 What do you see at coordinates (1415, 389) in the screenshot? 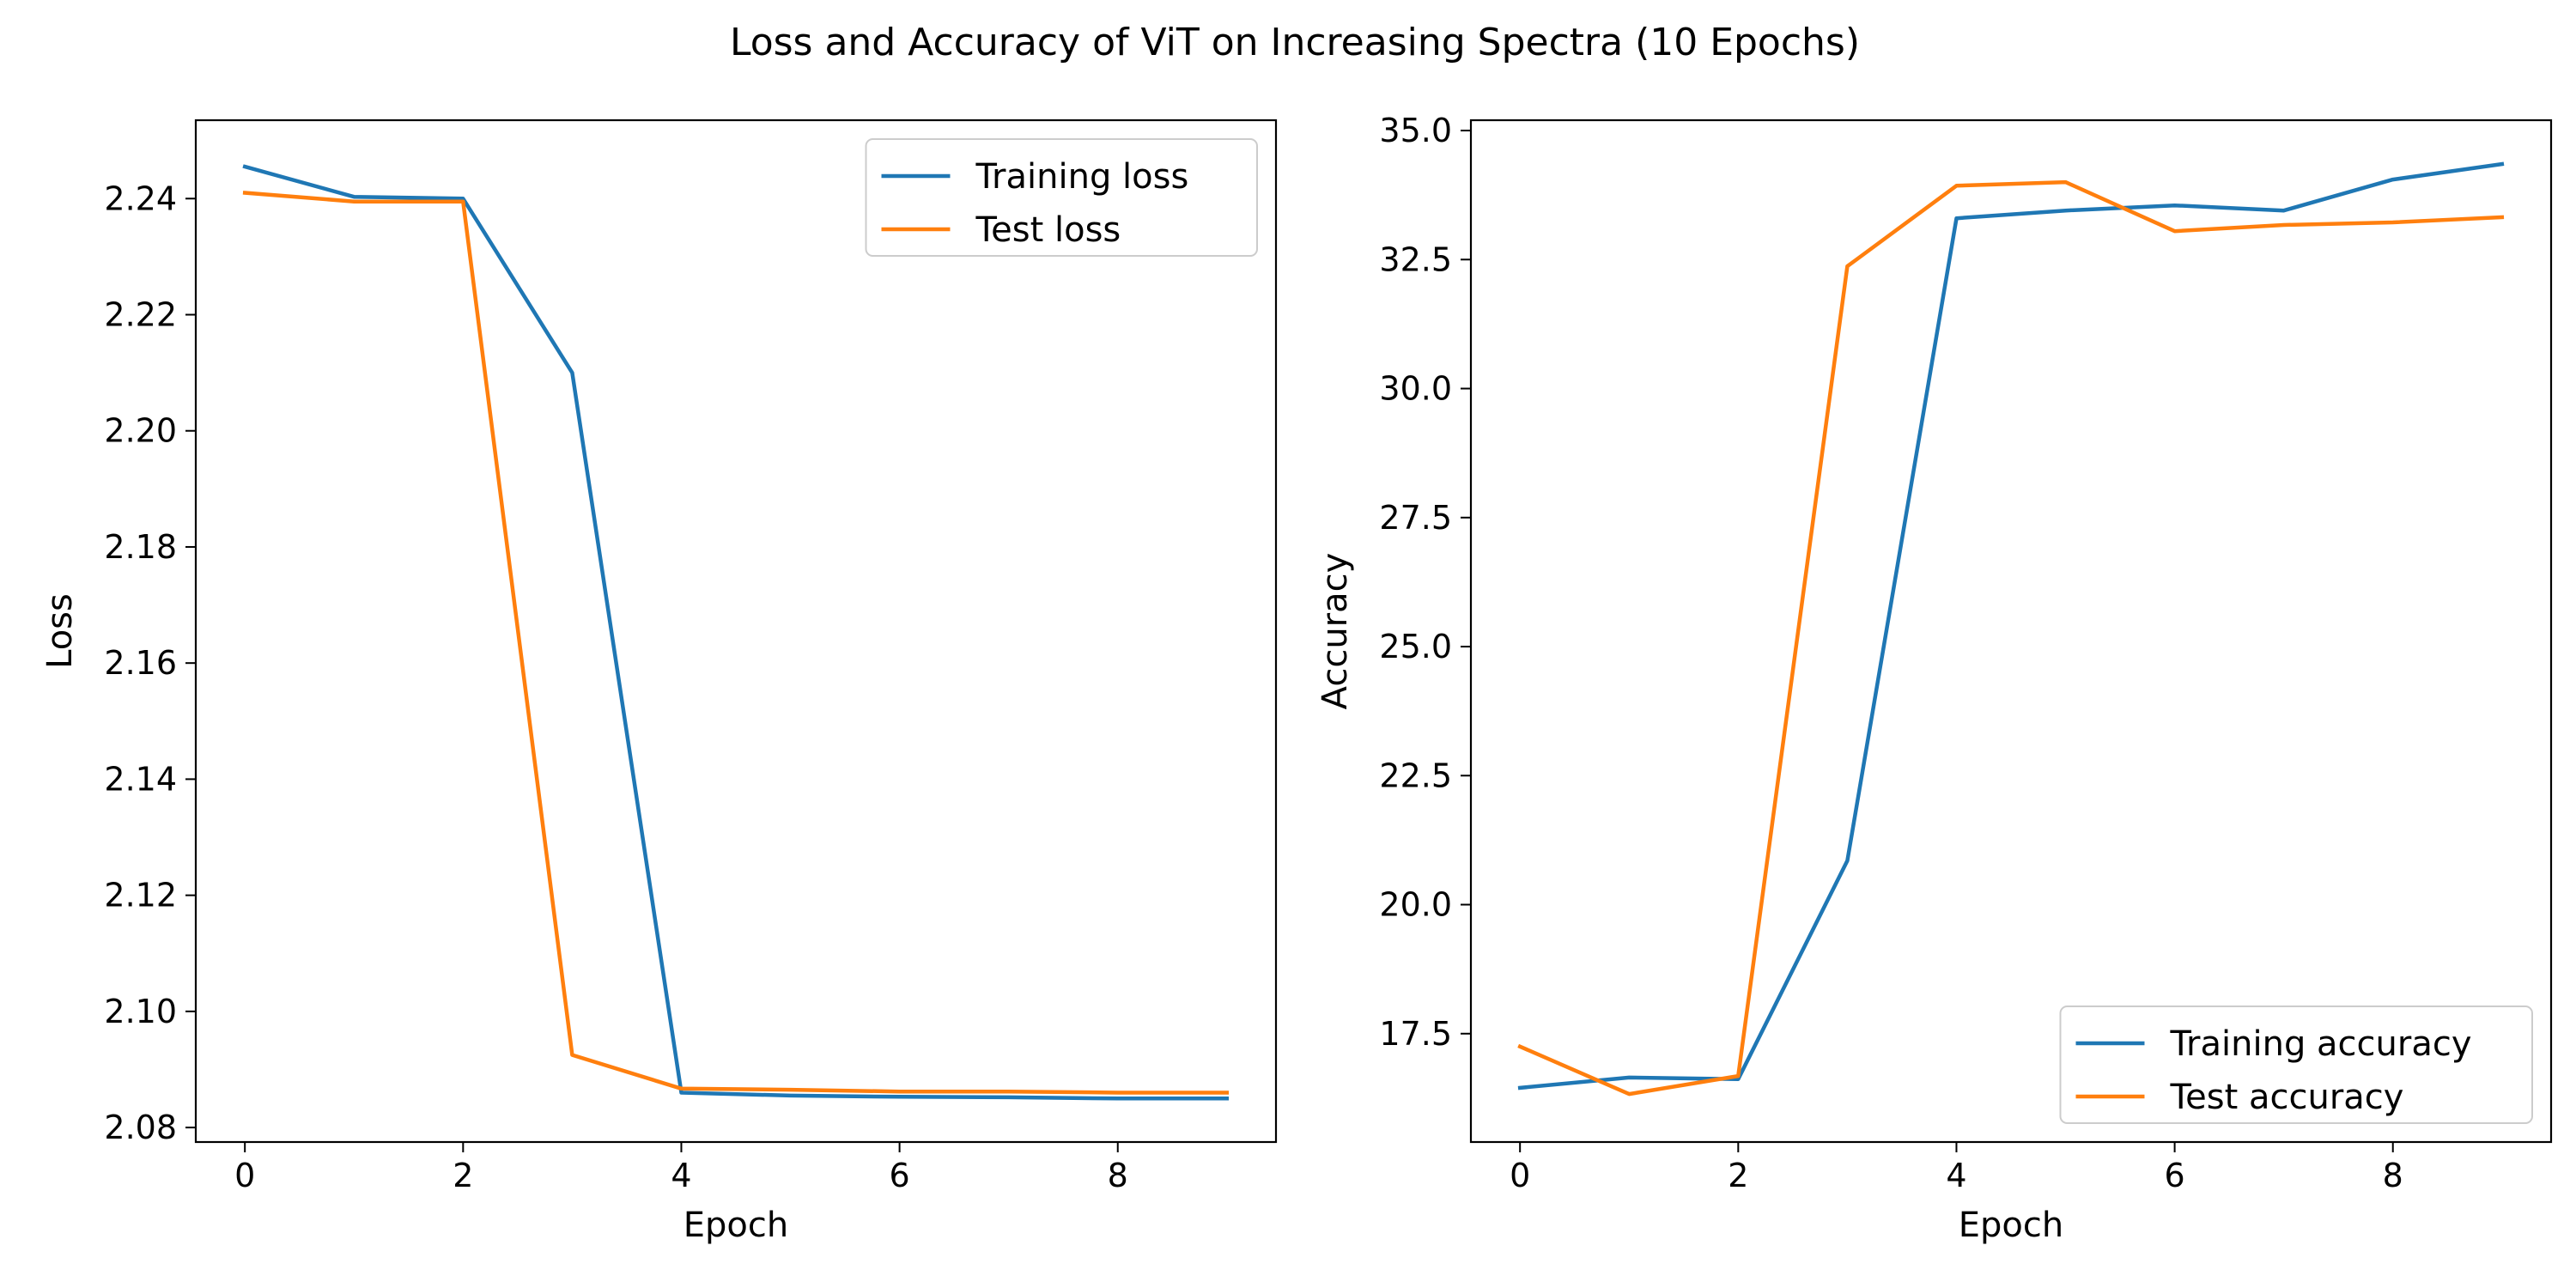
I see `y-tick-label: 30.0` at bounding box center [1415, 389].